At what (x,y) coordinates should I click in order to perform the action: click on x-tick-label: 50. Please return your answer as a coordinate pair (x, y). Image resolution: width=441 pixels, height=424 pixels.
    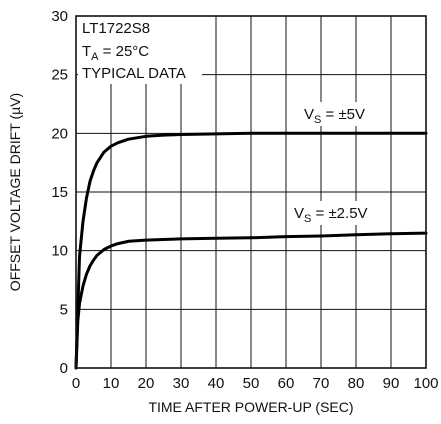
    Looking at the image, I should click on (251, 383).